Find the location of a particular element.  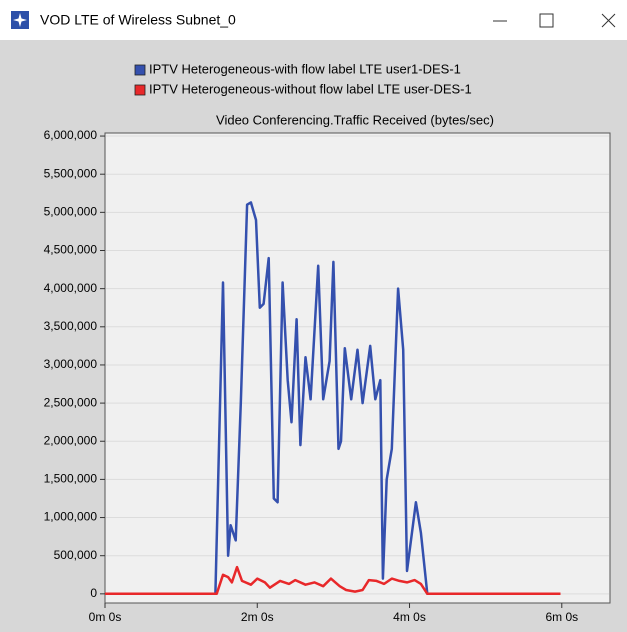

y-tick-label: 0 is located at coordinates (93, 593).